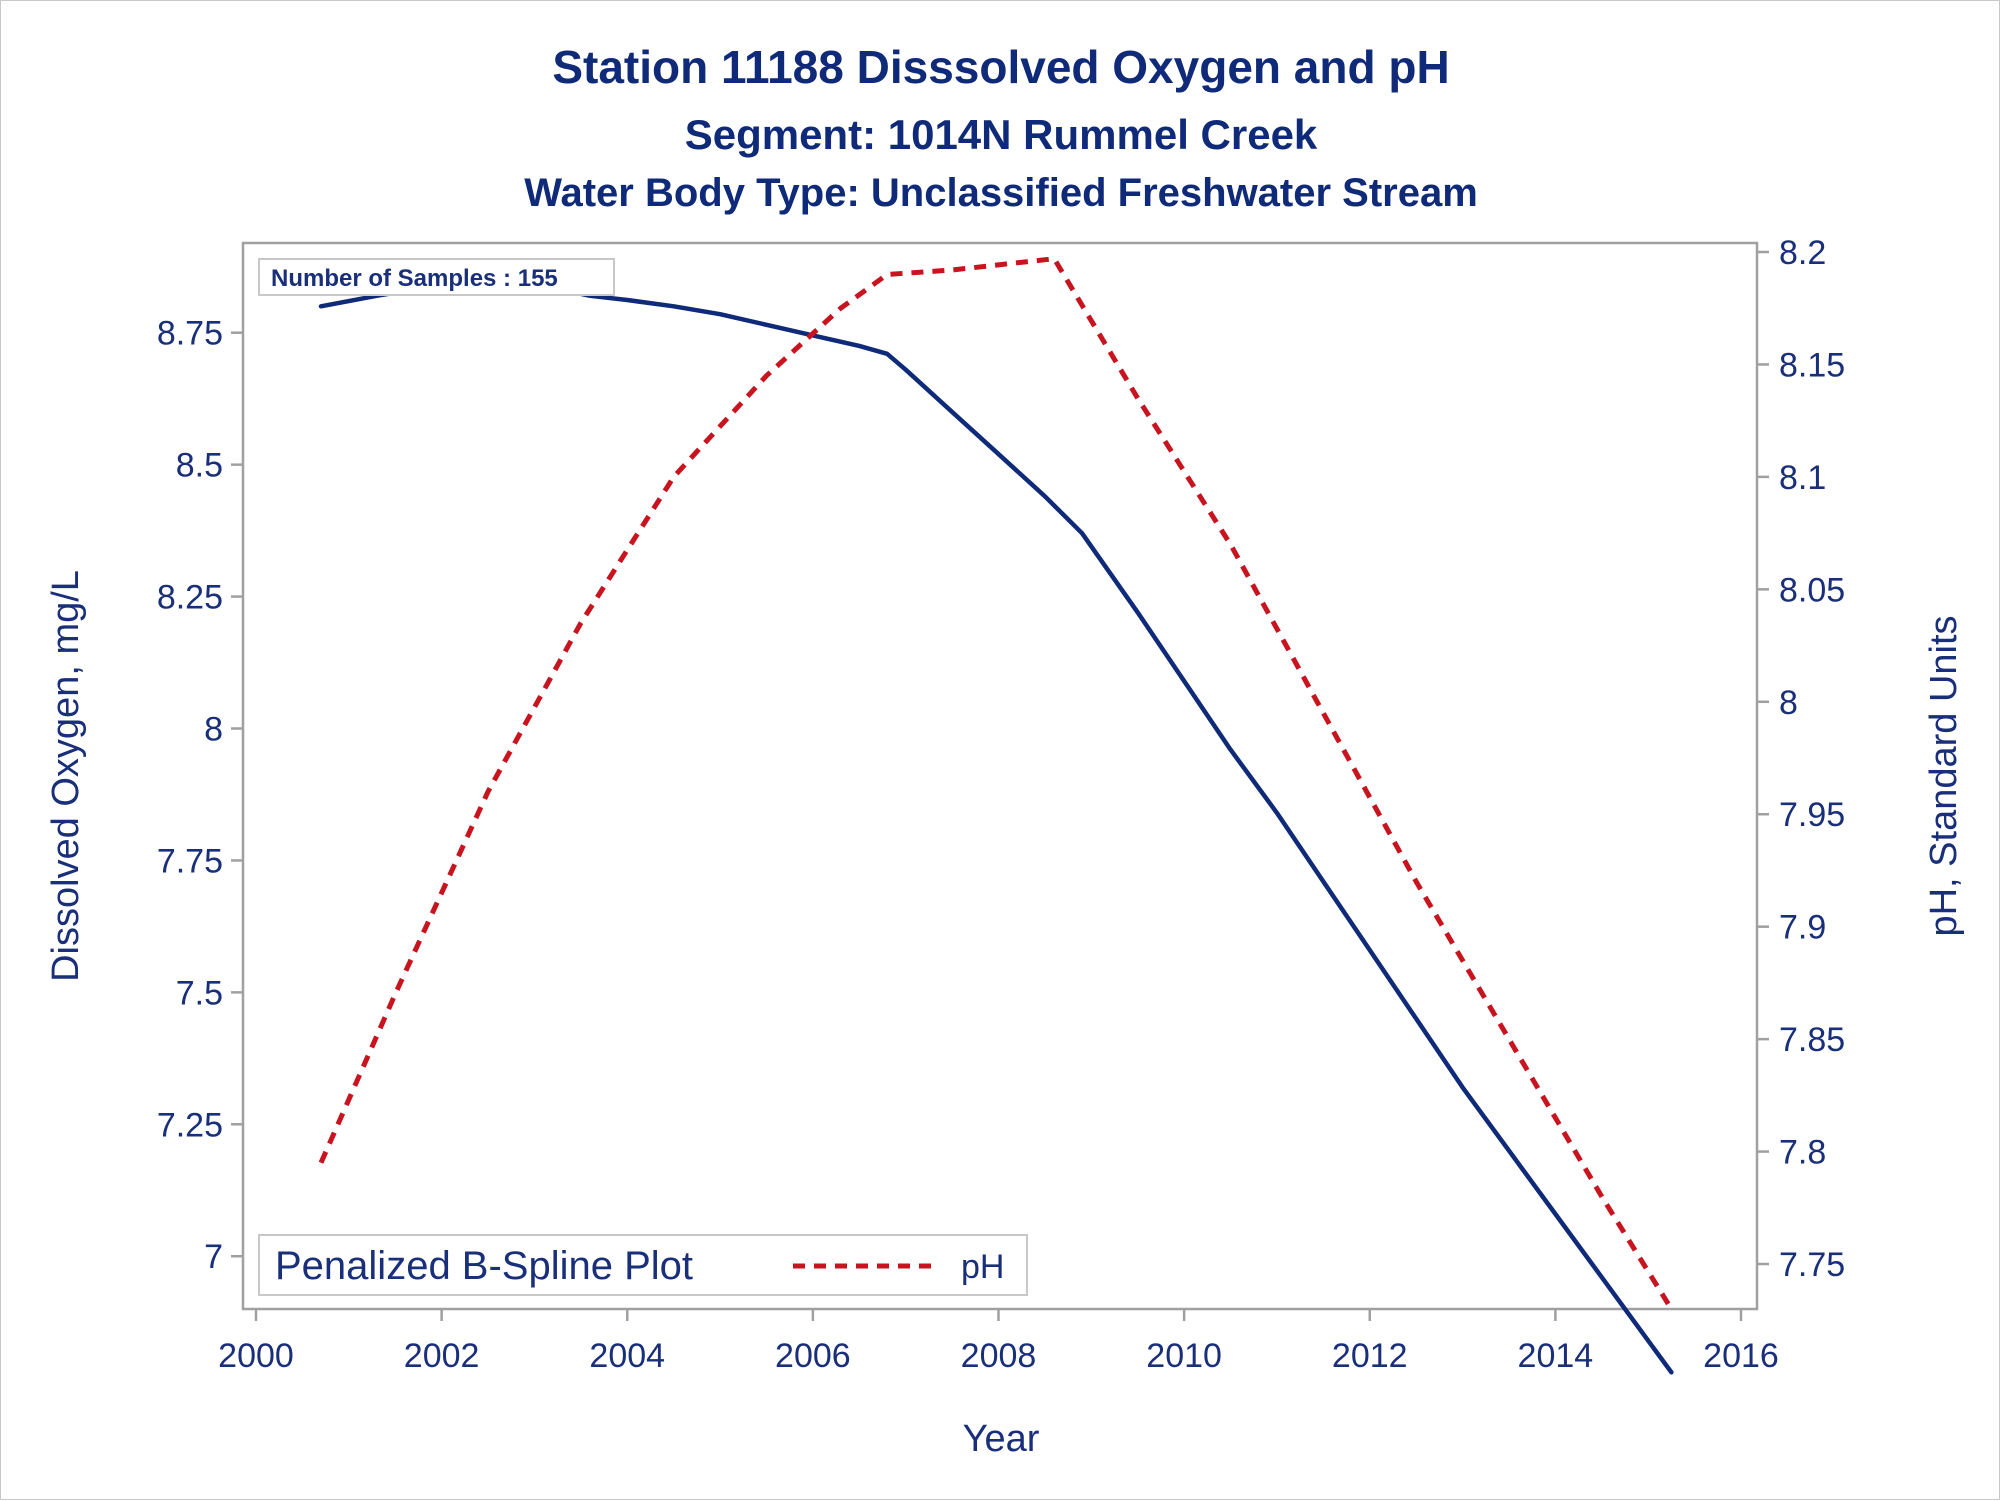 The image size is (2000, 1501). What do you see at coordinates (1802, 928) in the screenshot?
I see `y2-tick-label: 7.9` at bounding box center [1802, 928].